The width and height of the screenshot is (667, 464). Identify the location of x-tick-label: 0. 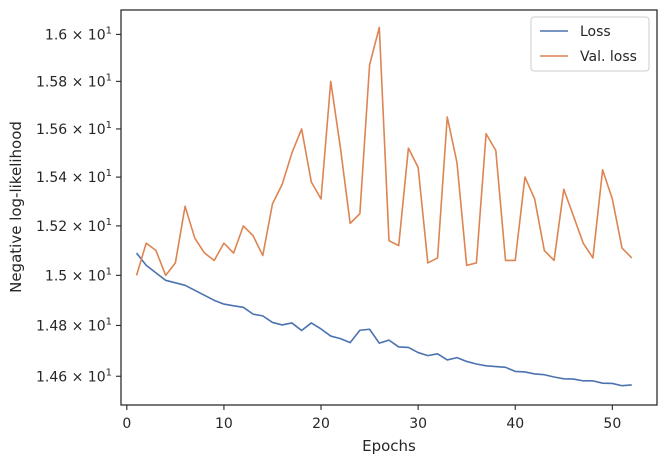
(126, 424).